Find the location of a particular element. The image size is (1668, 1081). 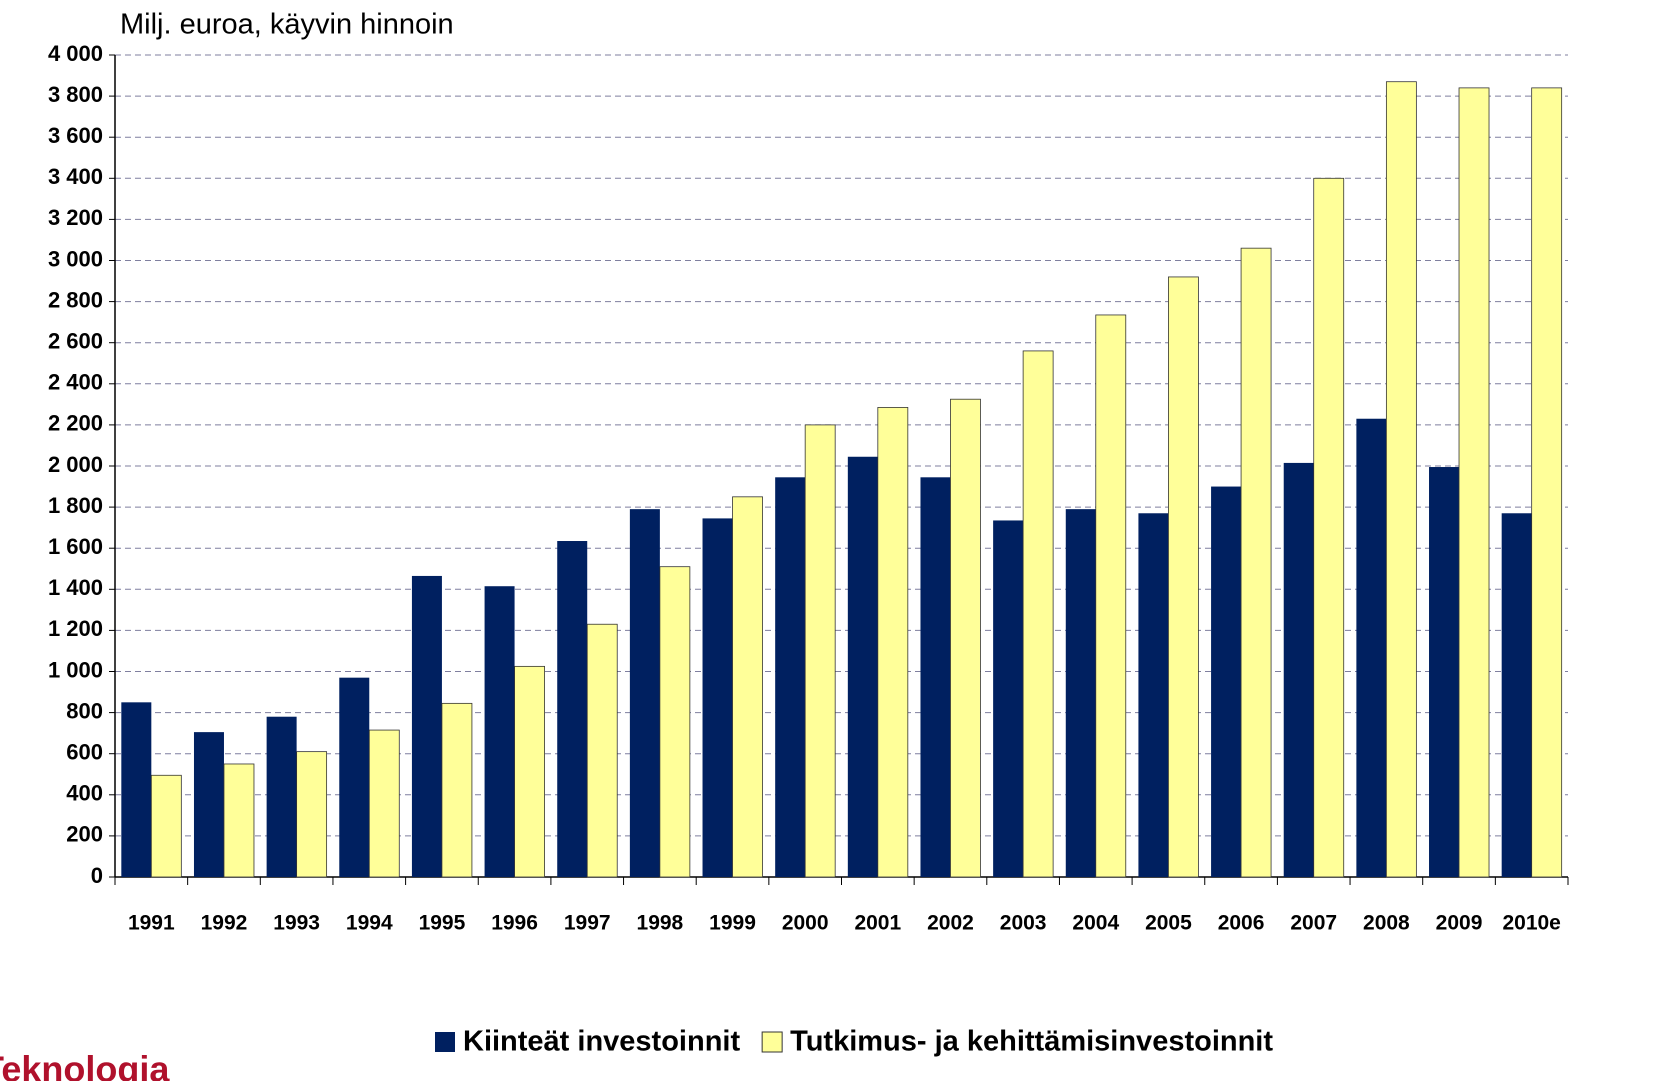

legend-label: Tutkimus- ja kehittämisinvestoinnit is located at coordinates (1031, 1042).